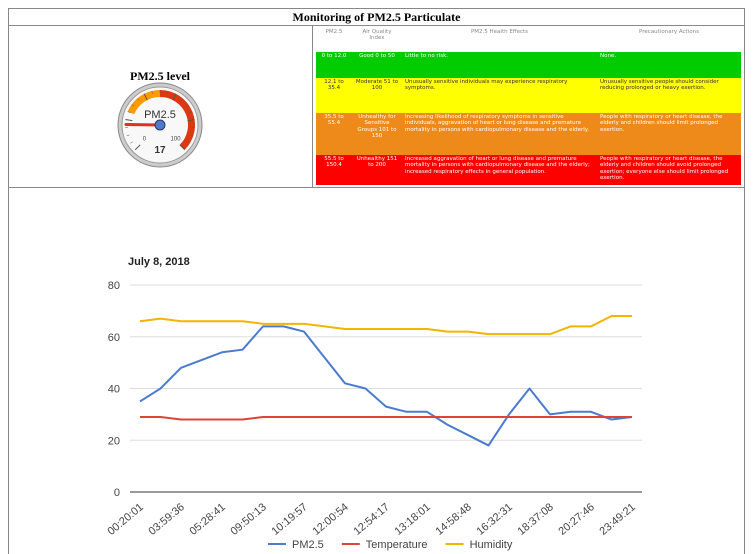 Image resolution: width=753 pixels, height=554 pixels. What do you see at coordinates (289, 519) in the screenshot?
I see `x-tick-label: 10:19:57` at bounding box center [289, 519].